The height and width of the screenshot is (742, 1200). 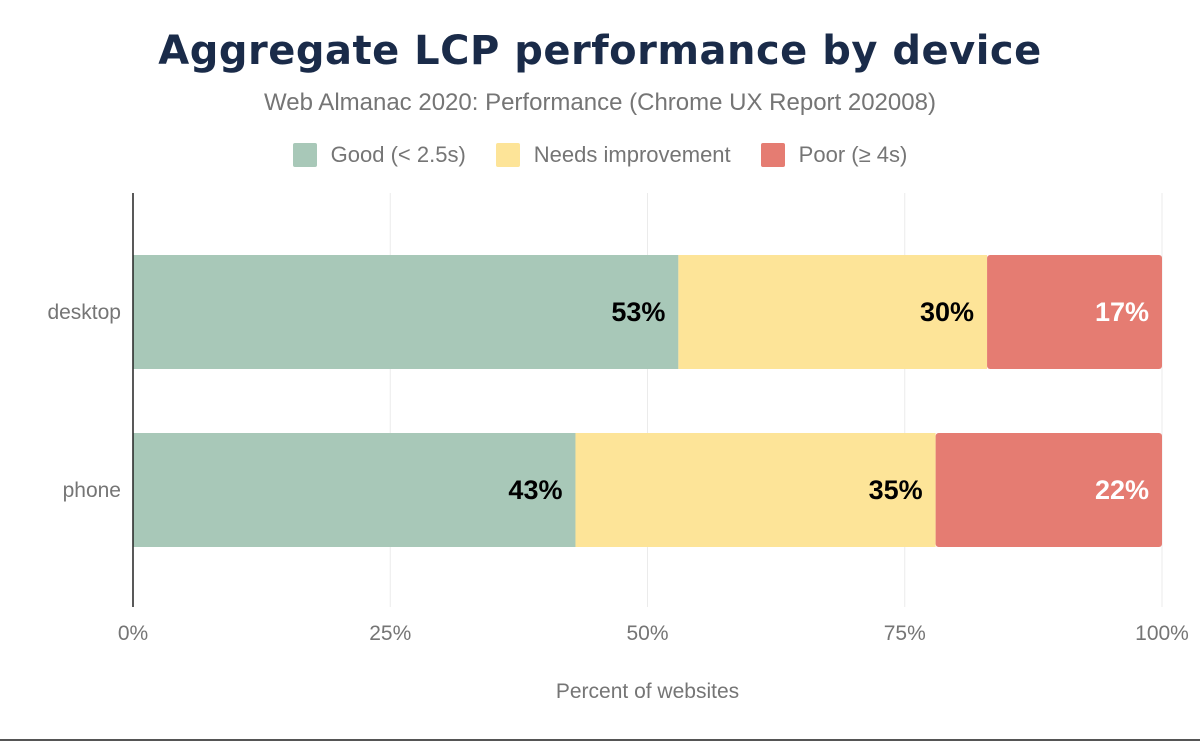 What do you see at coordinates (905, 633) in the screenshot?
I see `x-tick-label: 75%` at bounding box center [905, 633].